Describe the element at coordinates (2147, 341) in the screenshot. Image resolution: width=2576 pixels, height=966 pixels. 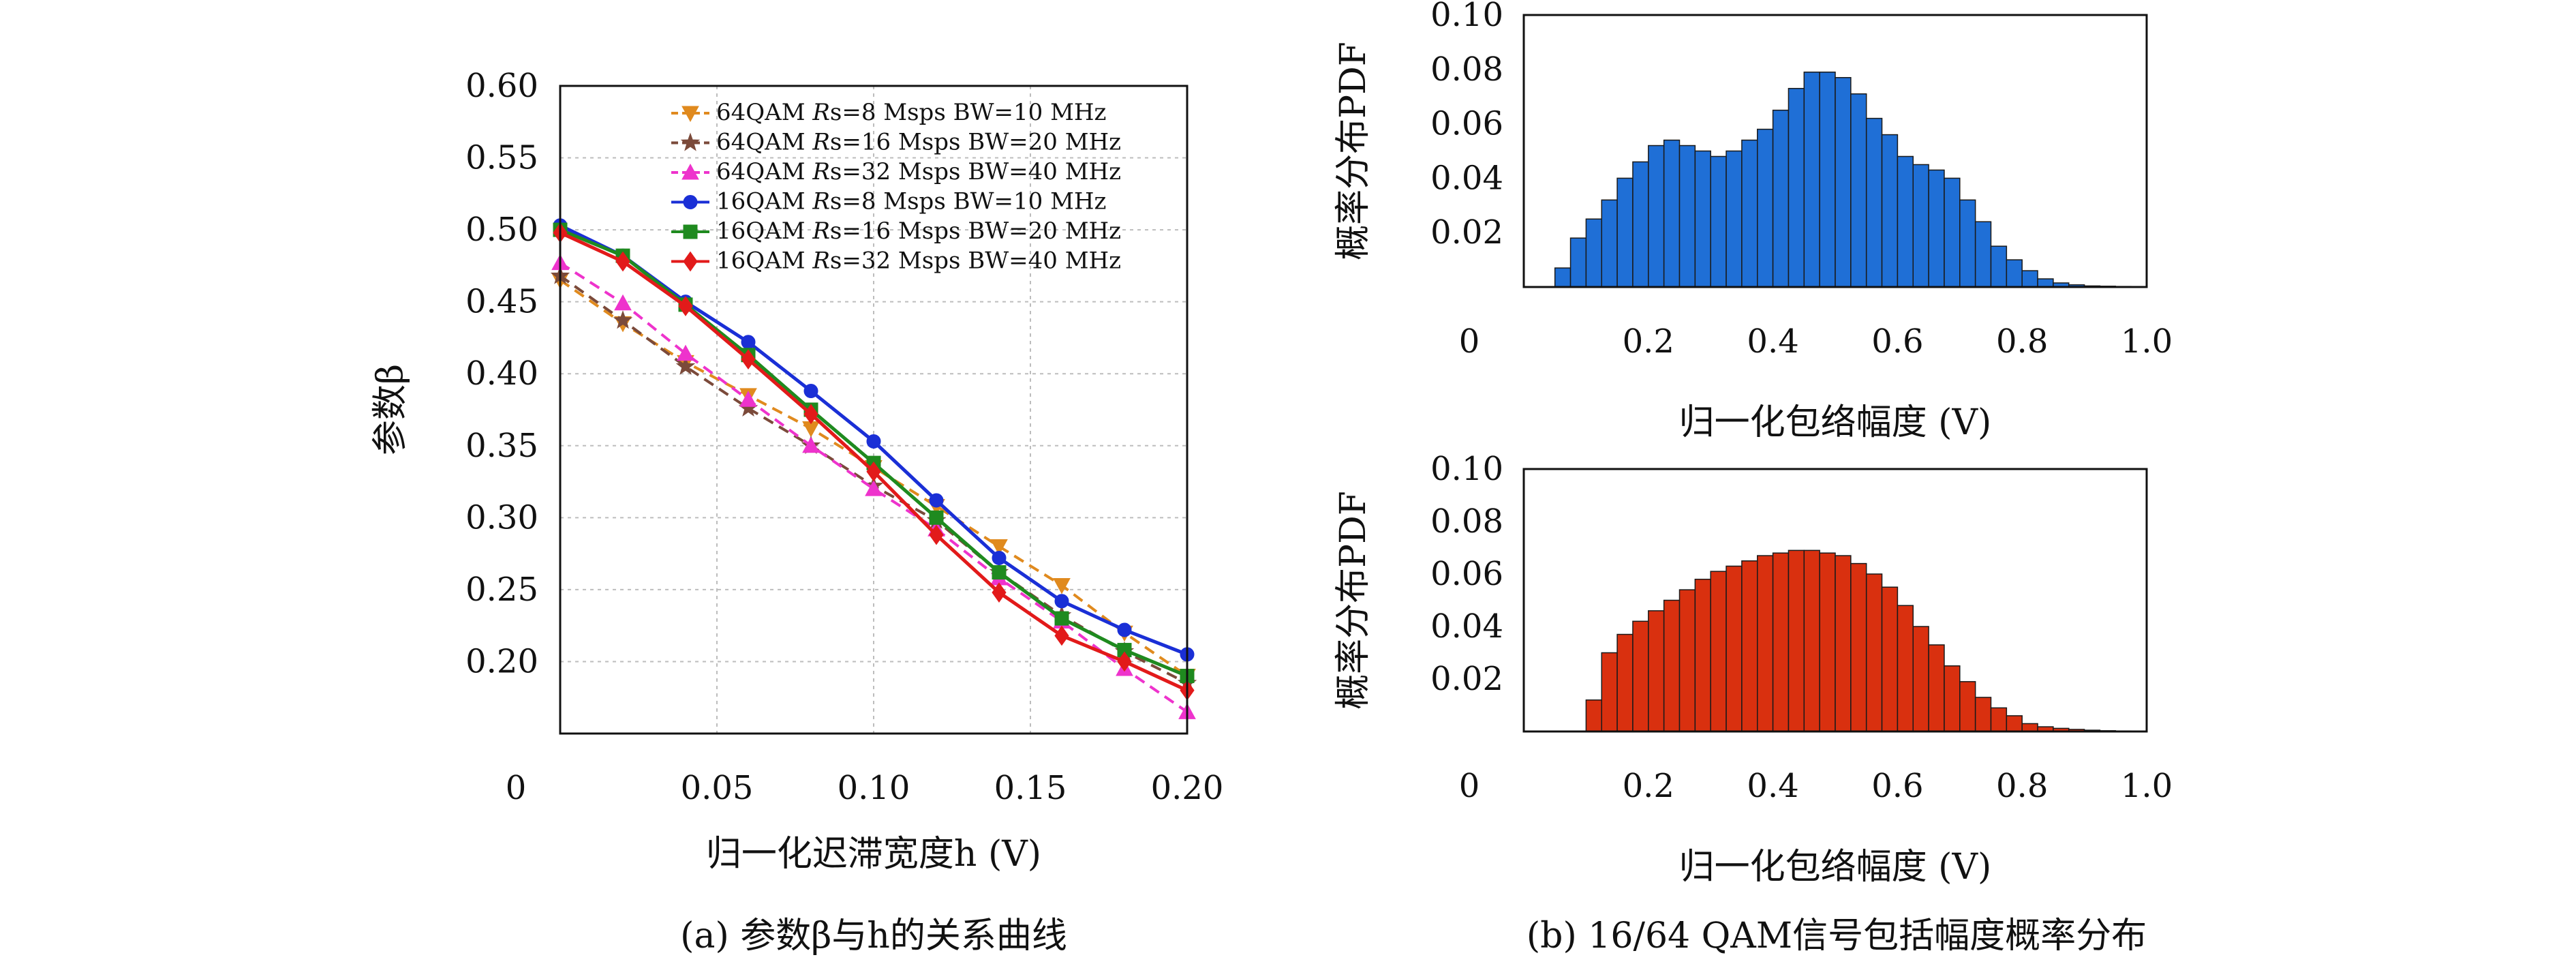
I see `x-tick-label: 1.0` at that location.